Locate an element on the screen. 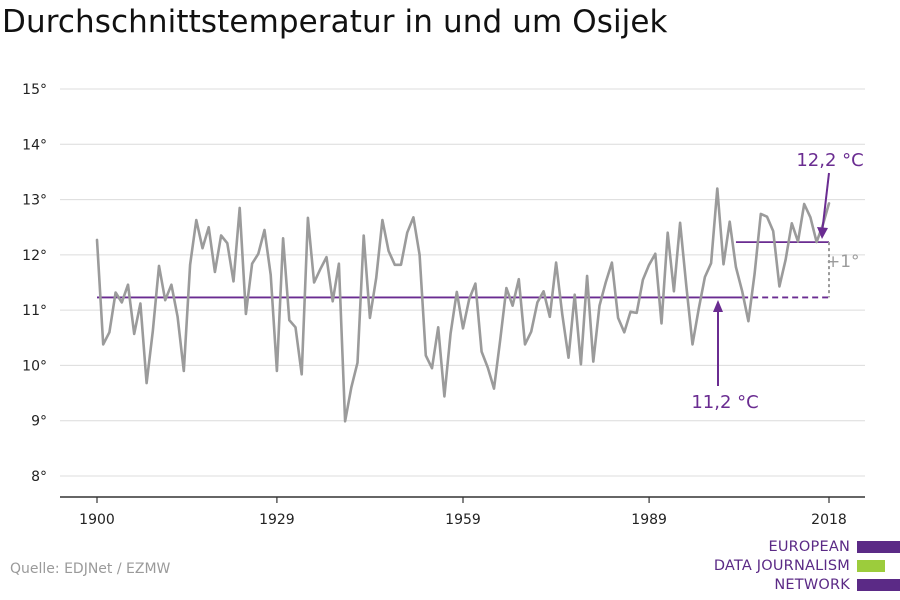  y-axis-ticks: 8° 9° 10° 11° 12° 13° 14° 15° is located at coordinates (34, 283).